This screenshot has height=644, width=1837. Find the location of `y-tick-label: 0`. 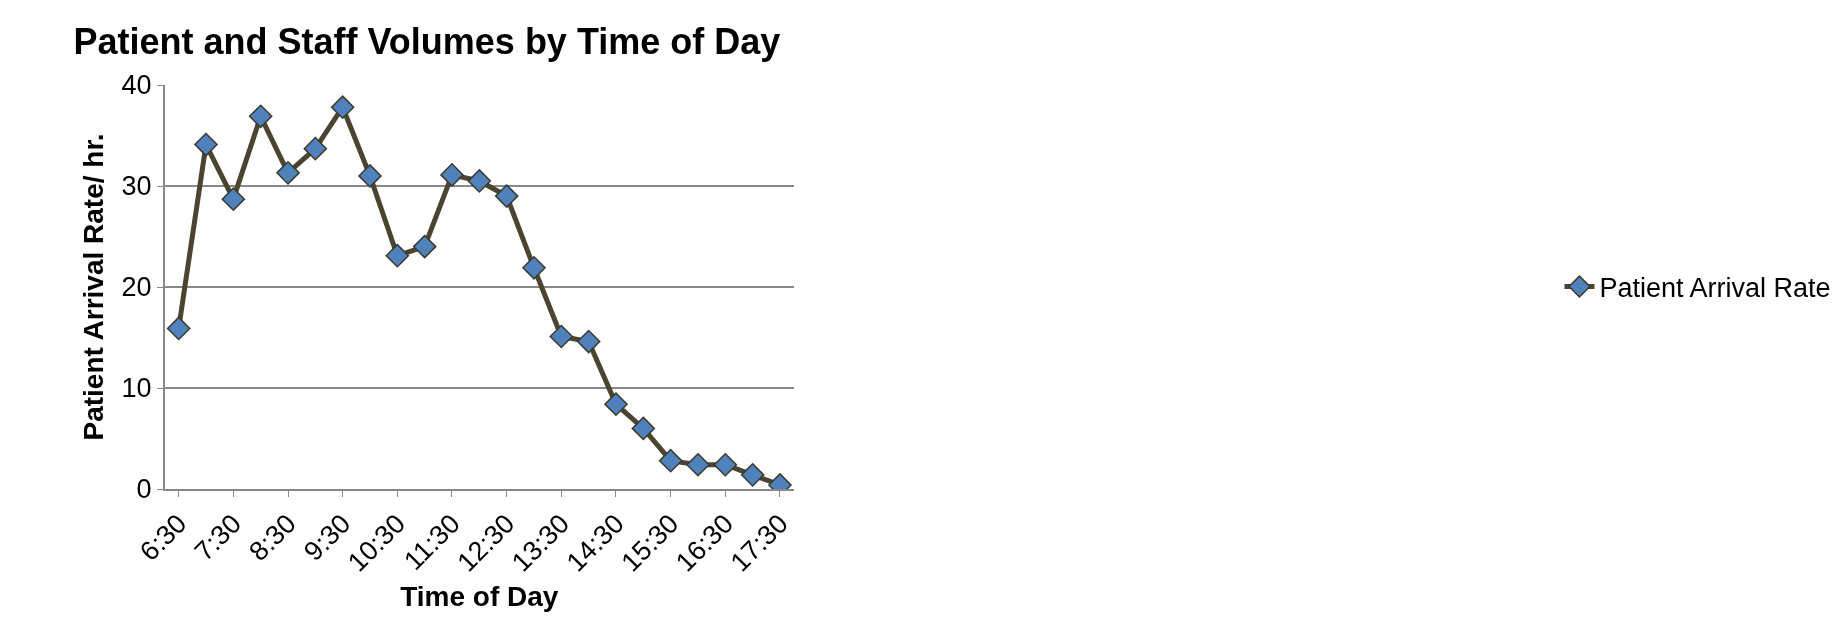

y-tick-label: 0 is located at coordinates (144, 489).